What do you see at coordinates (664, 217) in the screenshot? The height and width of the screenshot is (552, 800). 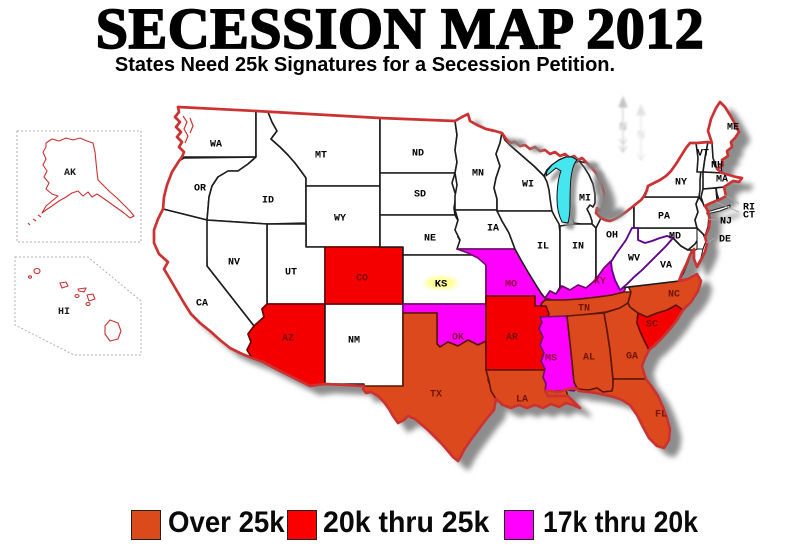 I see `svg-text: PA` at bounding box center [664, 217].